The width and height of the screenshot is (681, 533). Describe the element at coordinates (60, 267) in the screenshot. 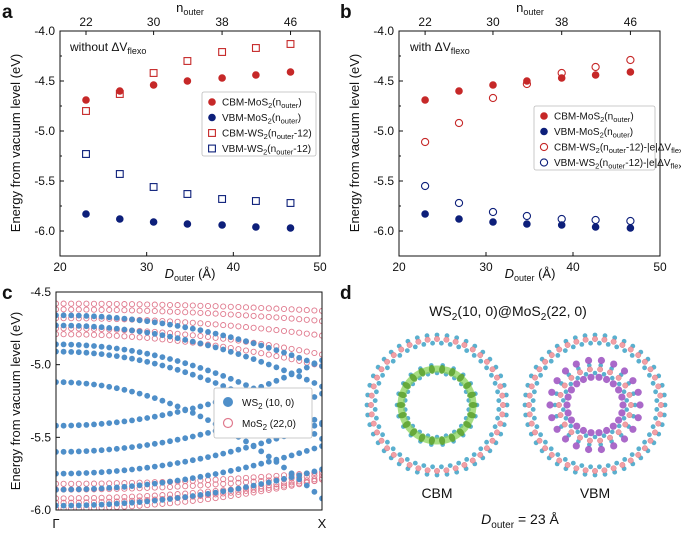

I see `pa-xtick-label: 20` at that location.